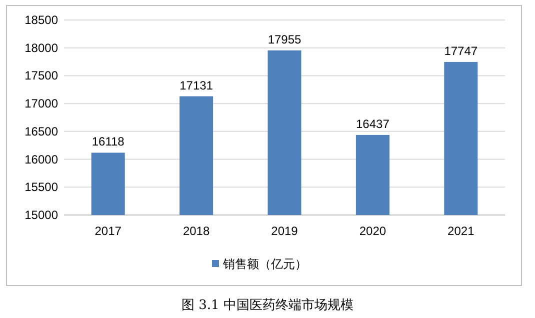 The height and width of the screenshot is (318, 535). What do you see at coordinates (461, 51) in the screenshot?
I see `data-label: 17747` at bounding box center [461, 51].